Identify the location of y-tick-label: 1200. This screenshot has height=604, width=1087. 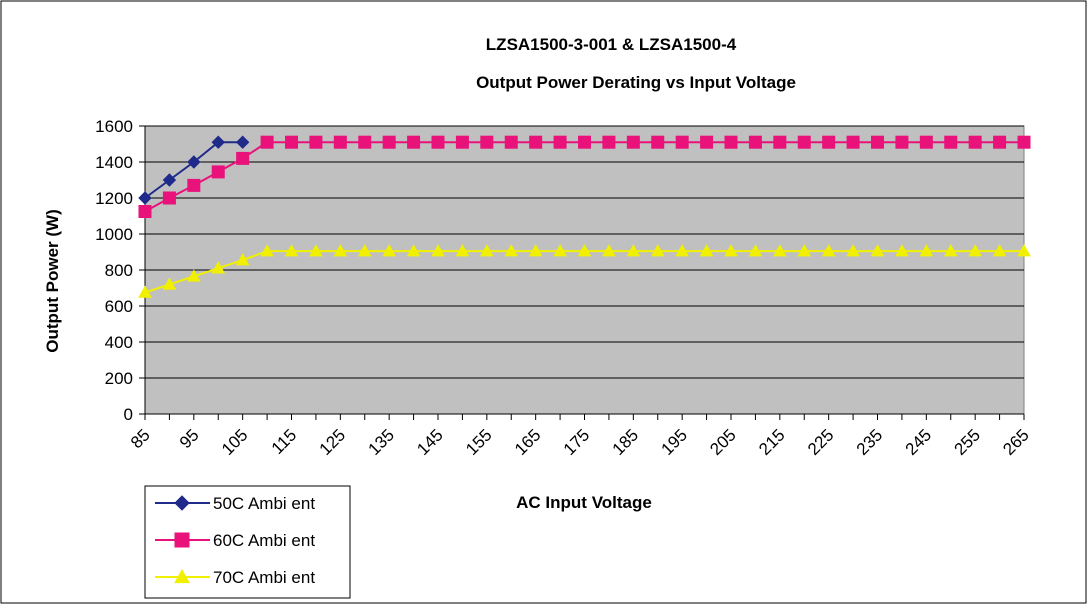
(114, 198).